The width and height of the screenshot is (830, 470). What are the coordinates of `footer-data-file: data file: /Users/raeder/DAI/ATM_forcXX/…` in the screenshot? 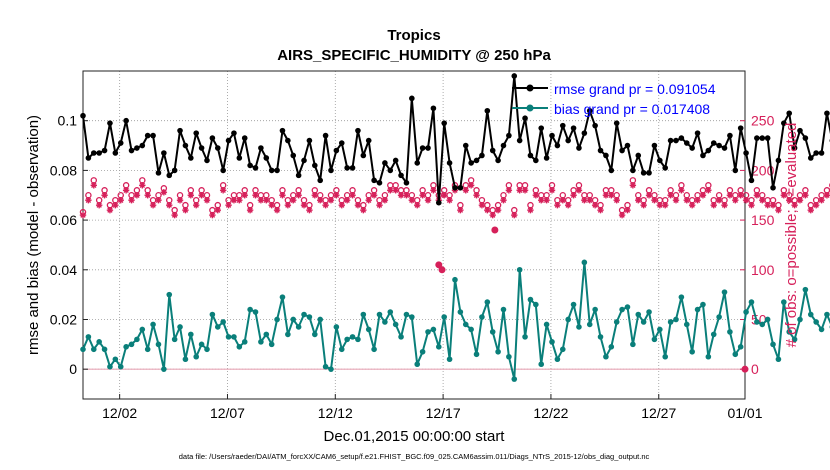 It's located at (414, 456).